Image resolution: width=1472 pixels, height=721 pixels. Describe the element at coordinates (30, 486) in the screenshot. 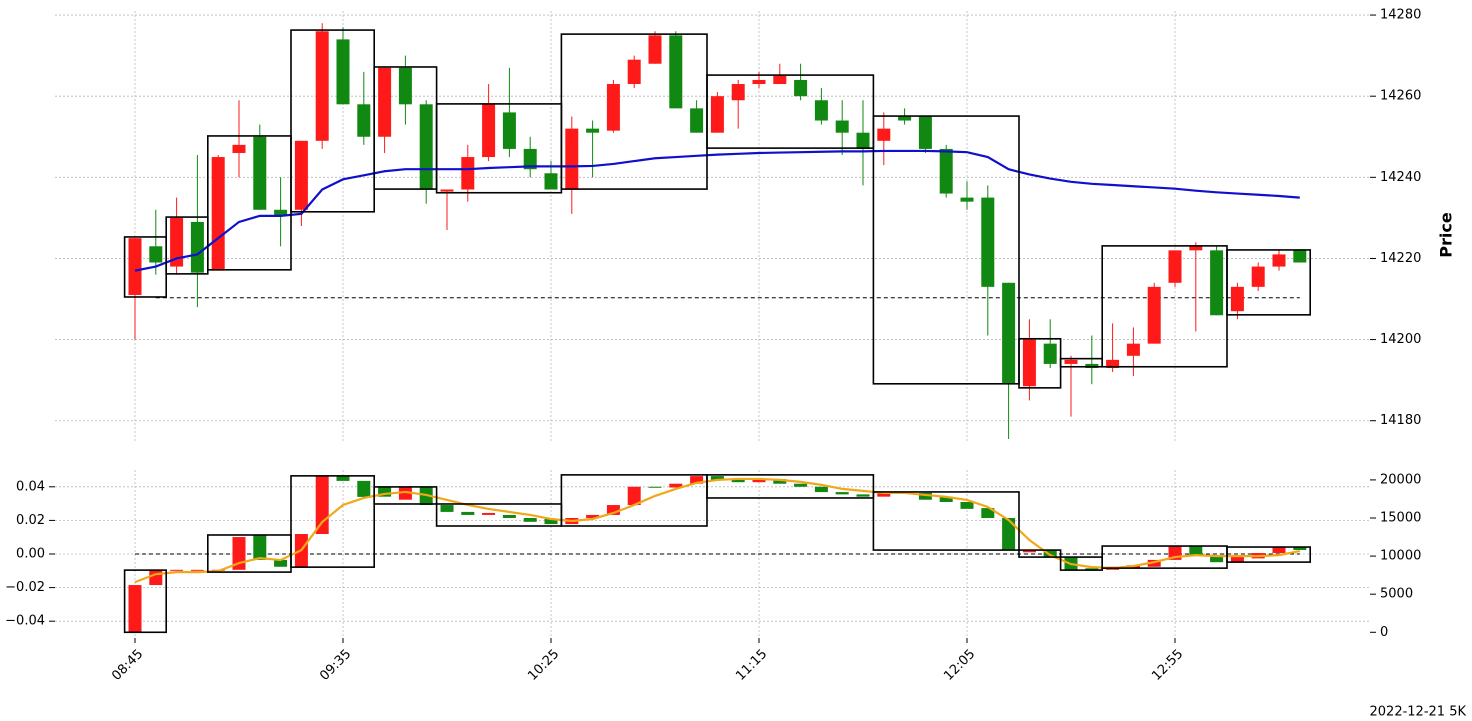

I see `y-tick-label: 0.04` at that location.